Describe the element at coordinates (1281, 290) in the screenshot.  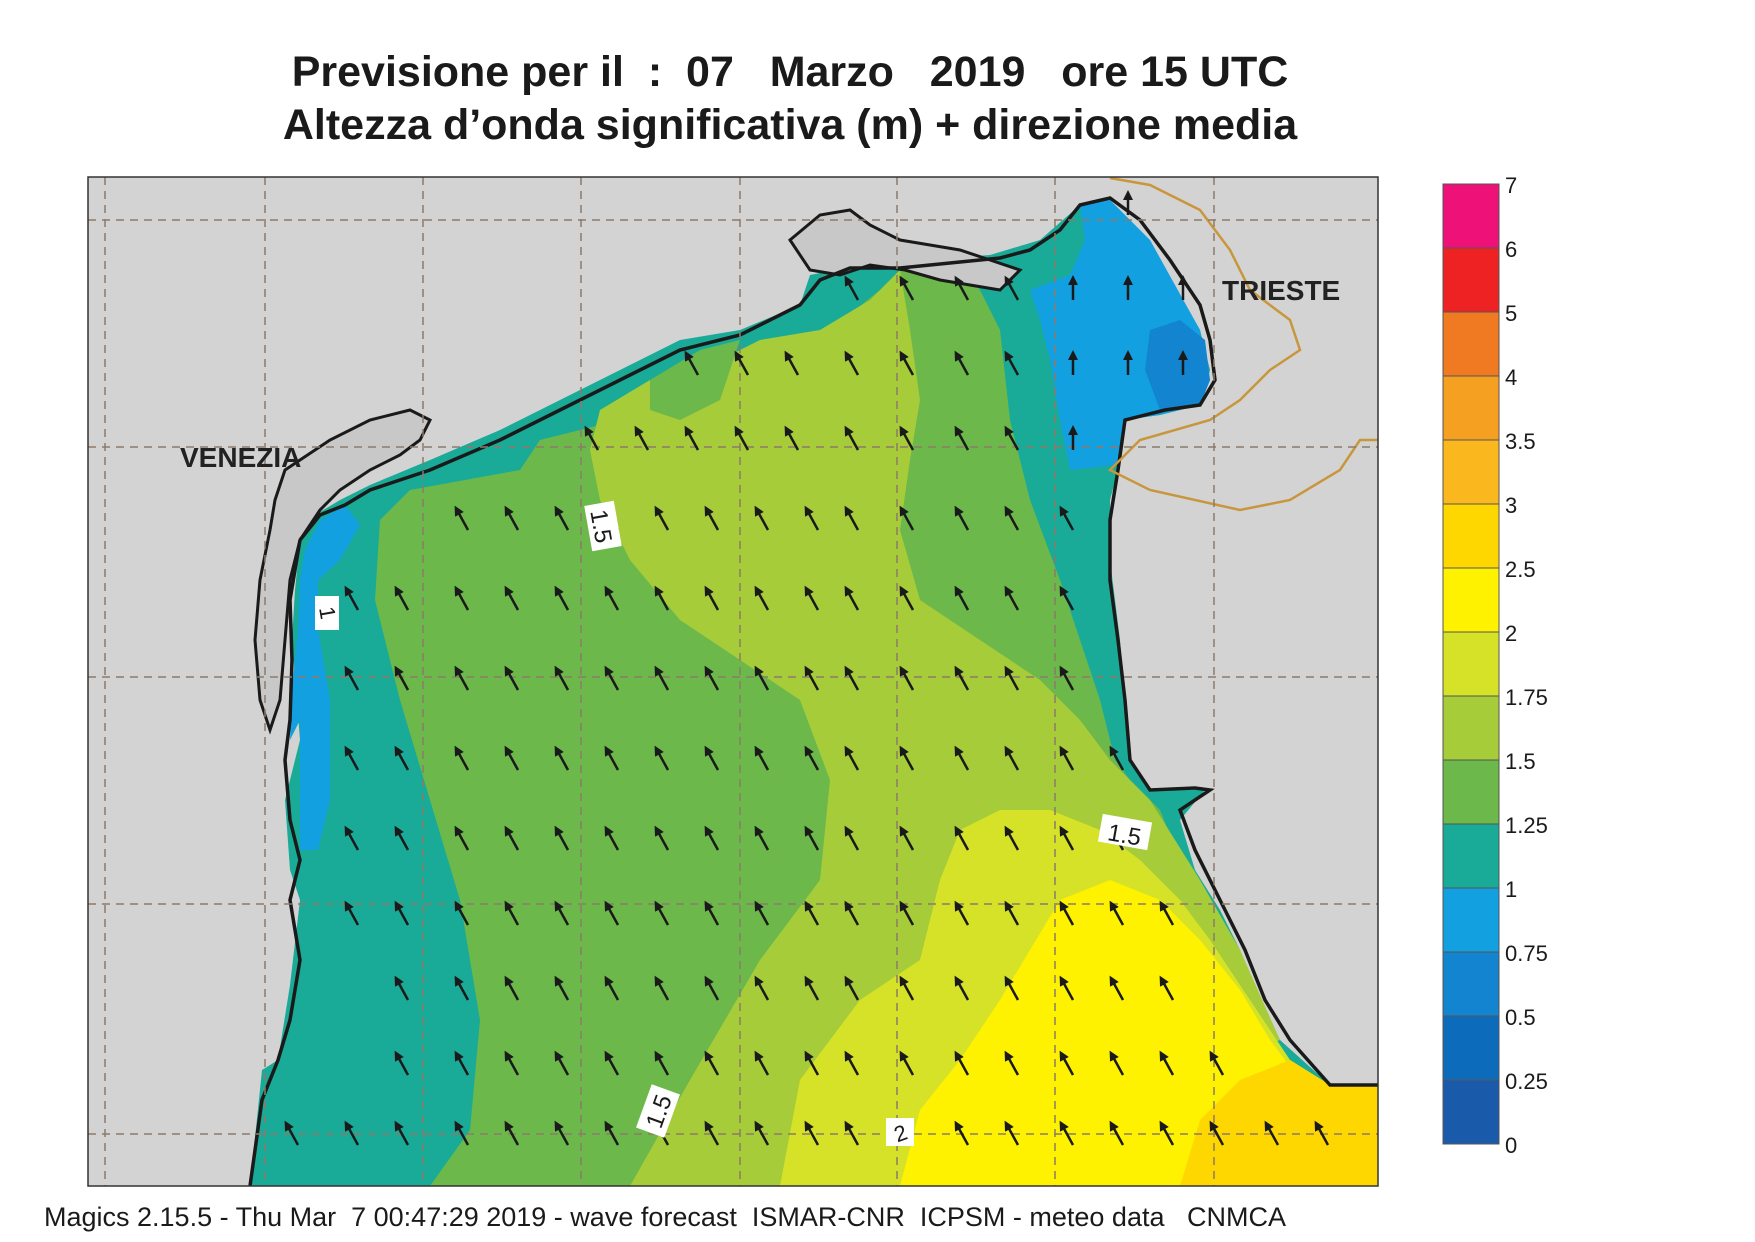
I see `city-label-trieste: TRIESTE` at that location.